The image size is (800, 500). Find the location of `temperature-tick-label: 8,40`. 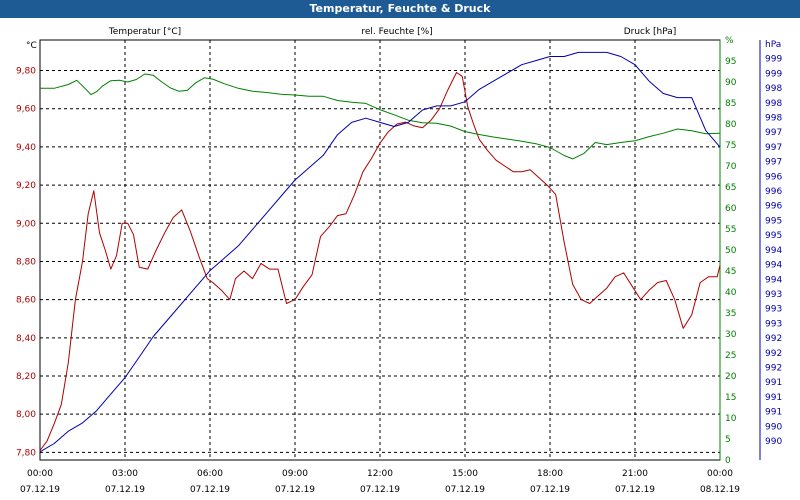

temperature-tick-label: 8,40 is located at coordinates (26, 339).